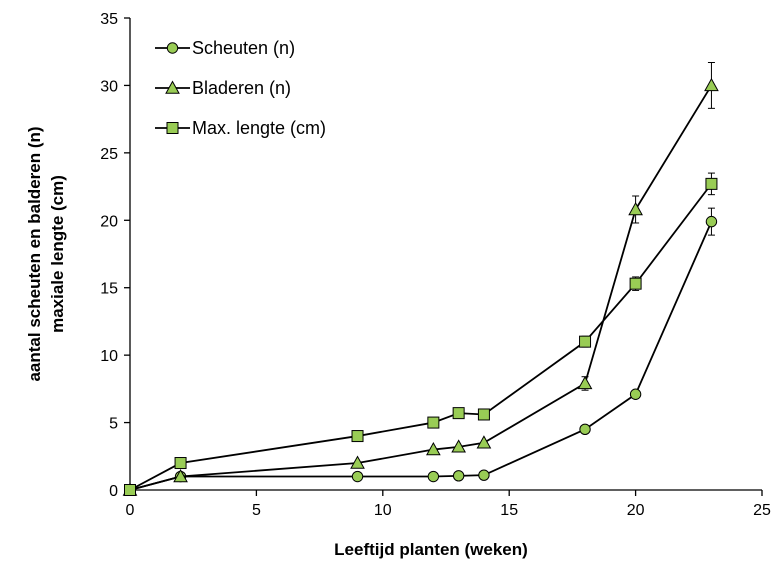 The image size is (774, 567). What do you see at coordinates (113, 424) in the screenshot?
I see `y-tick-label: 5` at bounding box center [113, 424].